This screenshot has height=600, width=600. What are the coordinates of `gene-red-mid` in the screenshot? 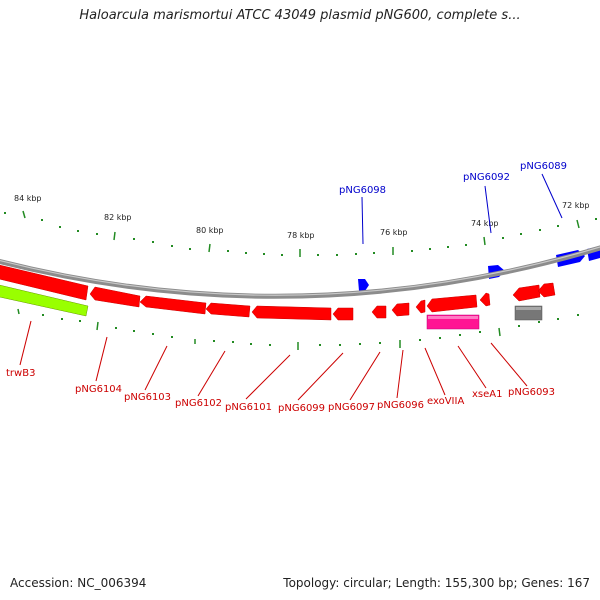 It's located at (420, 306).